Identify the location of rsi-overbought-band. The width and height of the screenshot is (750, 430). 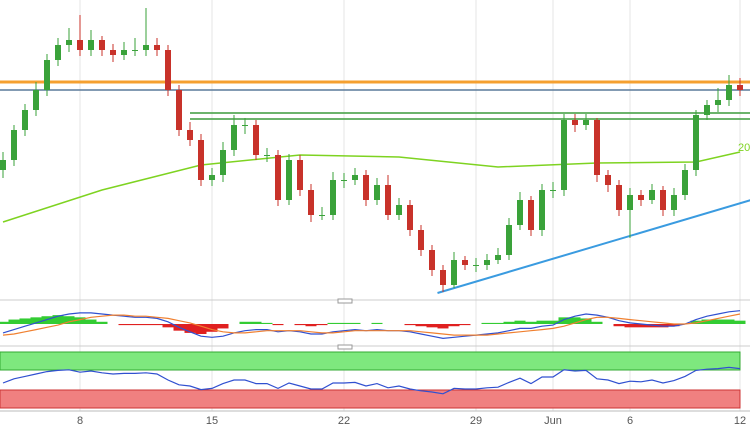
(370, 361).